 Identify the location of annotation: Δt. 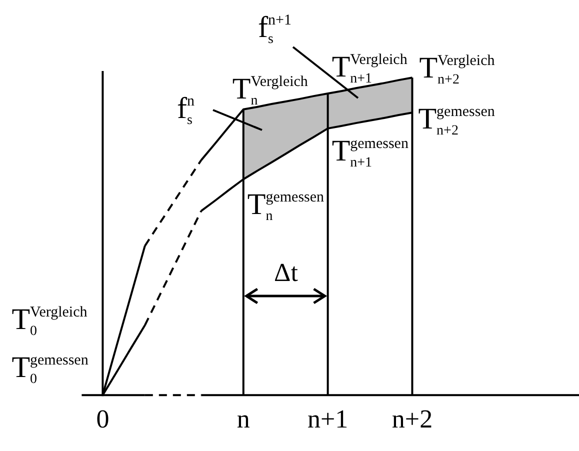
(286, 272).